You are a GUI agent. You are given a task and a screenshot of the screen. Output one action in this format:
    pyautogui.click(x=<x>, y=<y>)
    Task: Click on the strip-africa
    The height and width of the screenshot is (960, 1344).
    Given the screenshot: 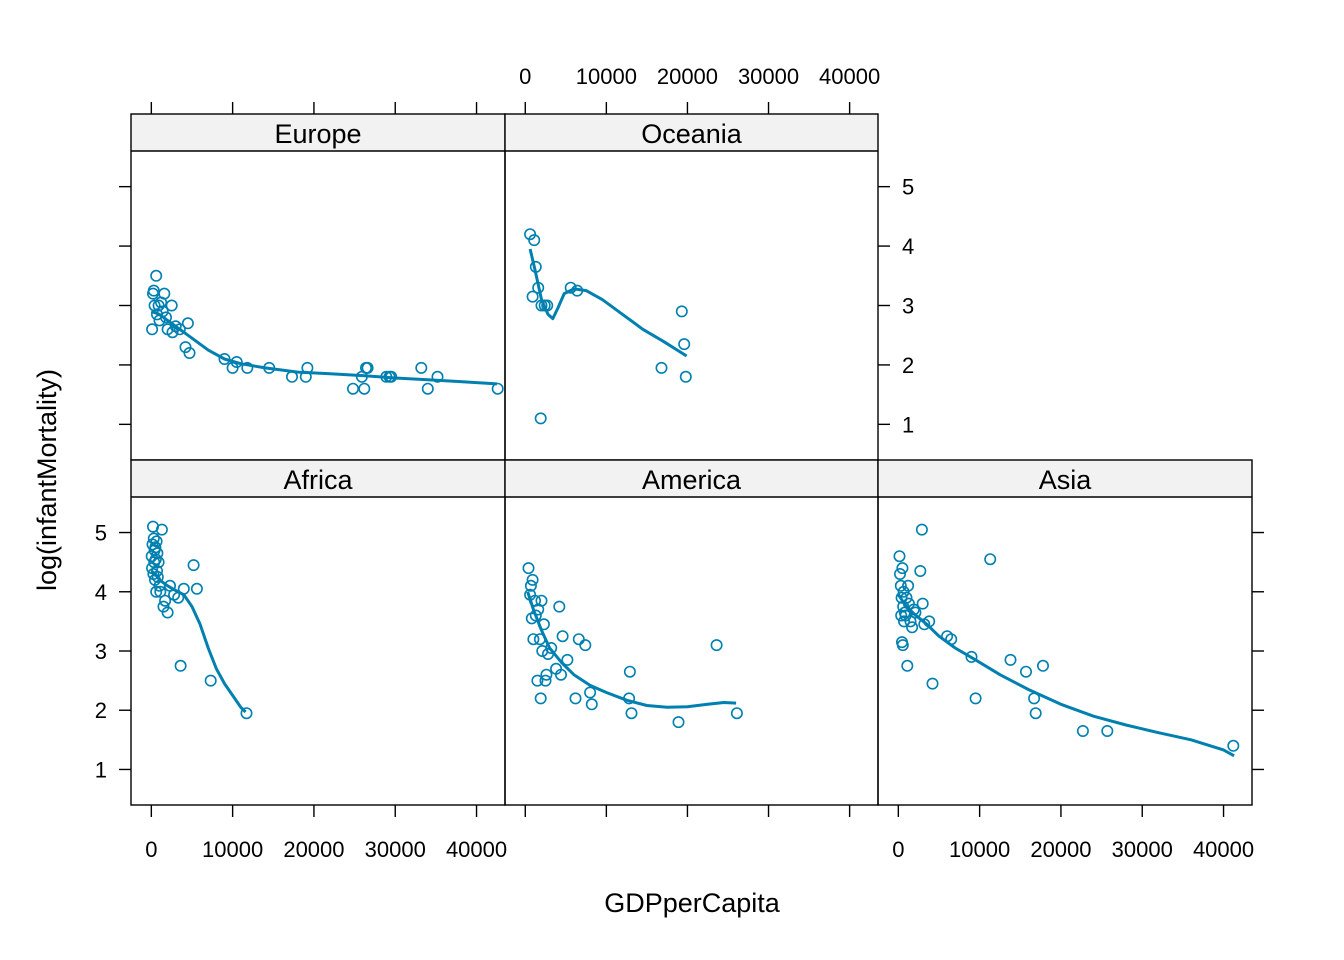 What is the action you would take?
    pyautogui.click(x=318, y=478)
    